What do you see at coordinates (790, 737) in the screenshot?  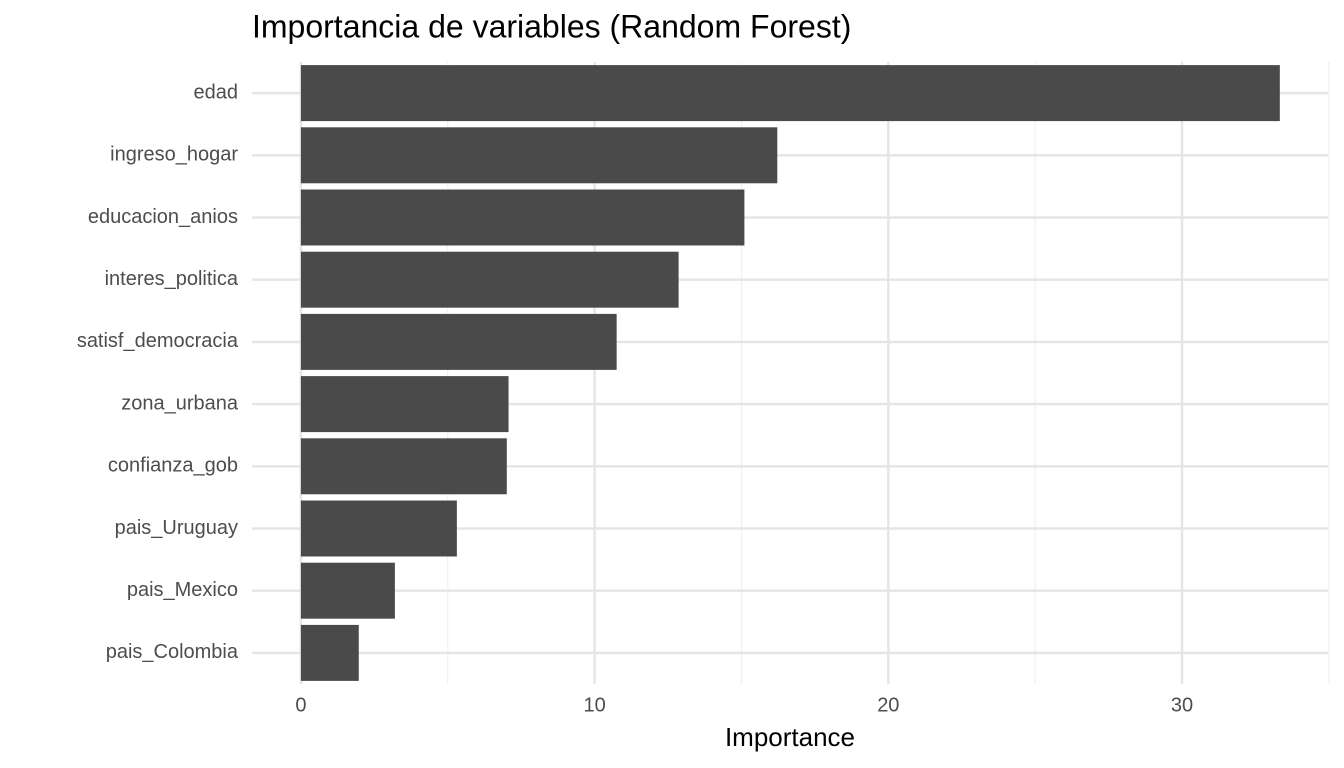 I see `x-axis-label: Importance` at bounding box center [790, 737].